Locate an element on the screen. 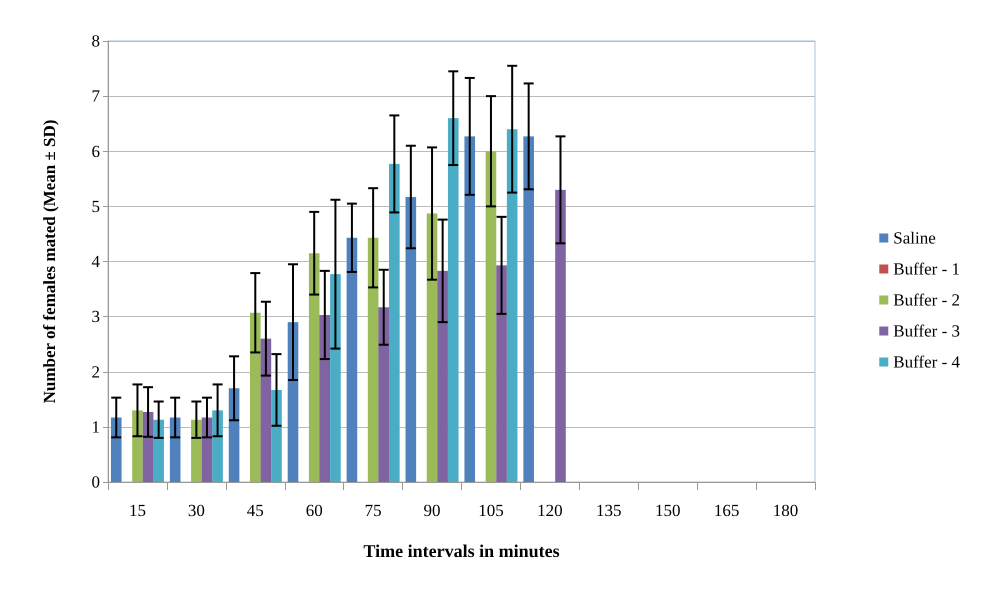 This screenshot has width=983, height=600. y-tick-label: 5 is located at coordinates (96, 206).